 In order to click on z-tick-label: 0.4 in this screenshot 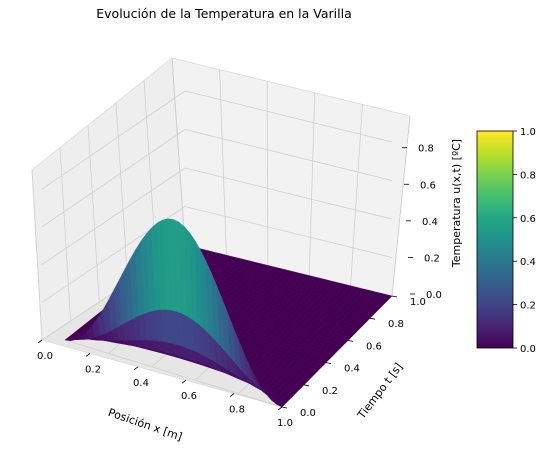, I will do `click(430, 222)`.